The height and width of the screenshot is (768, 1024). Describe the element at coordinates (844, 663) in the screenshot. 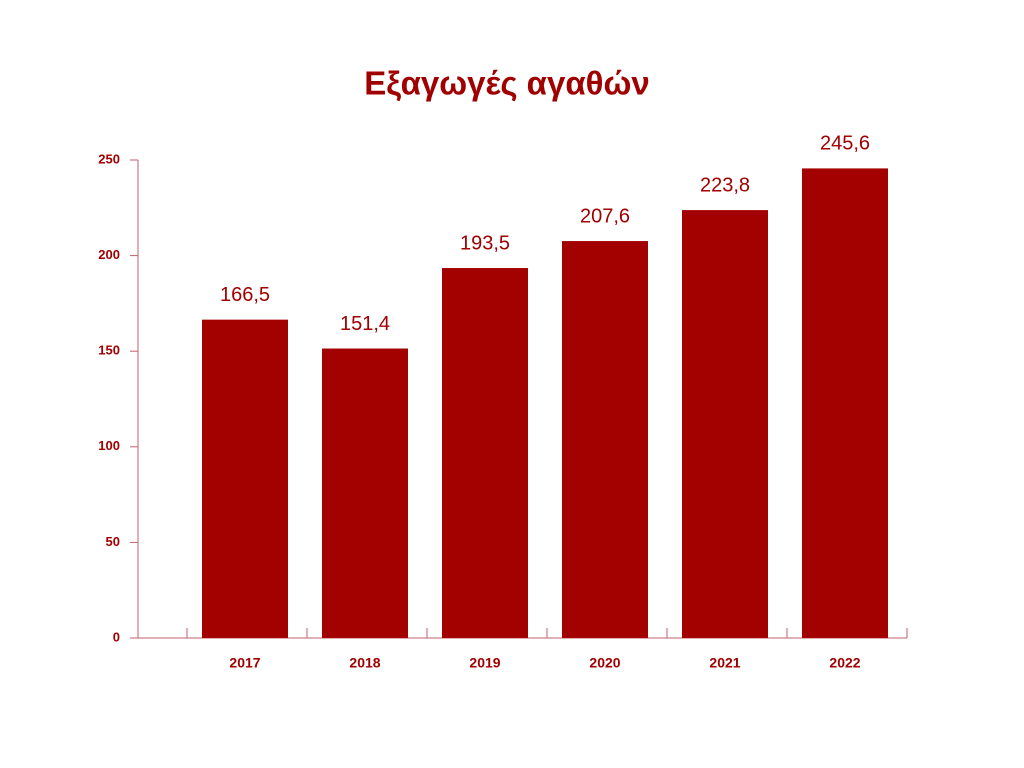

I see `x-tick-label: 2022` at that location.